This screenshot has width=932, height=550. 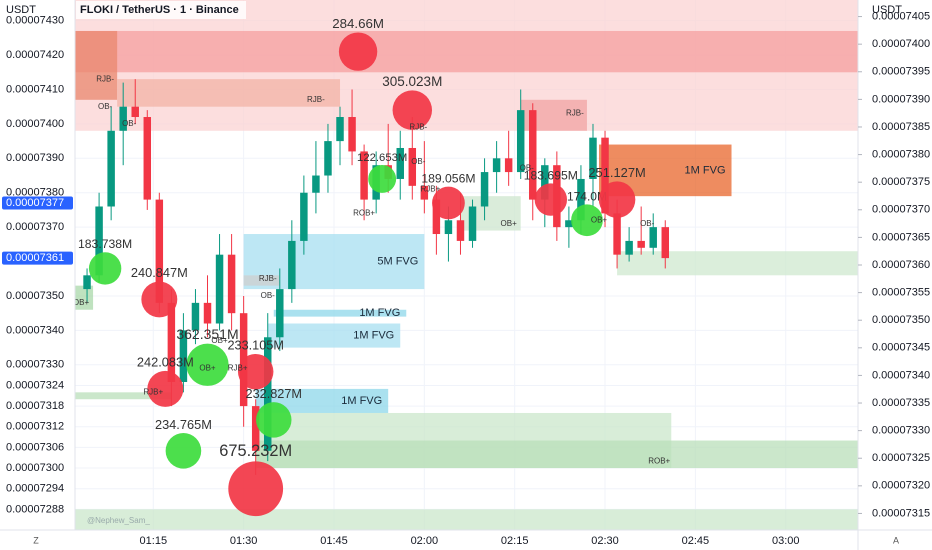 What do you see at coordinates (605, 541) in the screenshot?
I see `x-tick-label: 02:30` at bounding box center [605, 541].